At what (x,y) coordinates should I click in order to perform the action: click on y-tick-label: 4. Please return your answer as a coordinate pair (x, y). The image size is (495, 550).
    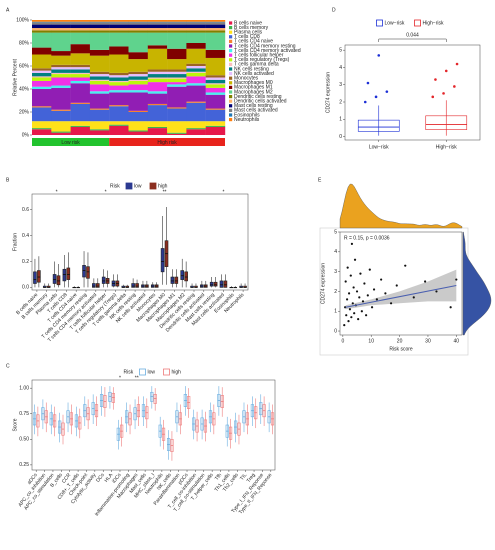
    Looking at the image, I should click on (340, 68).